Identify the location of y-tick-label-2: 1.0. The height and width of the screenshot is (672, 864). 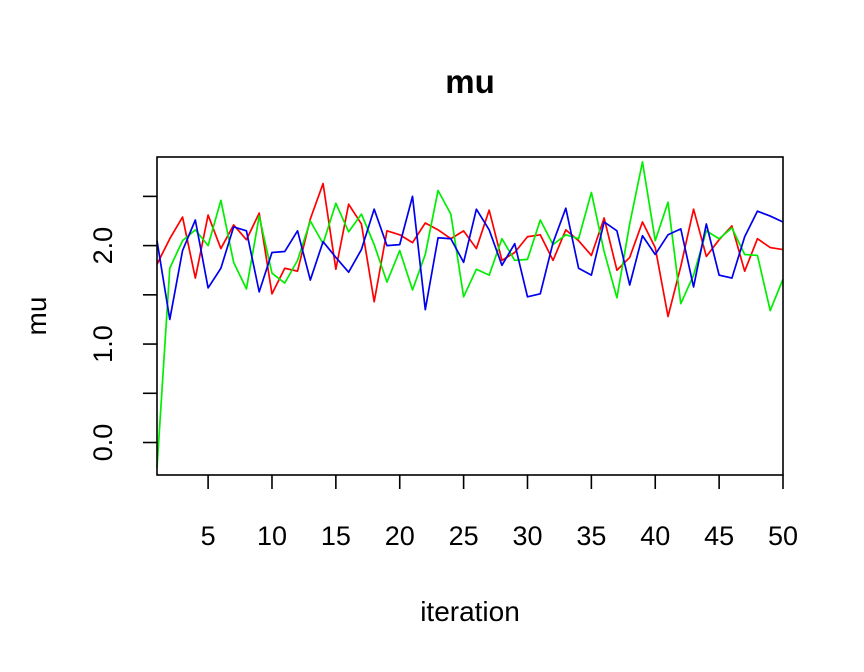
(103, 344).